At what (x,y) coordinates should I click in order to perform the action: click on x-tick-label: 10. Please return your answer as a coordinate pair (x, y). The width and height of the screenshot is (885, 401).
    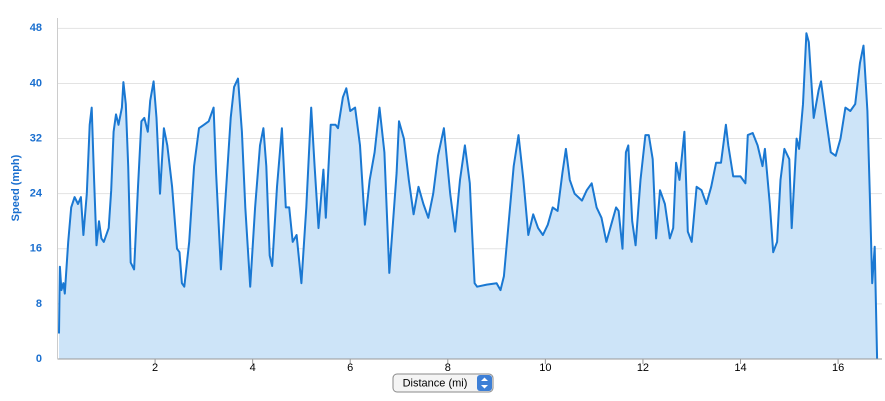
    Looking at the image, I should click on (545, 368).